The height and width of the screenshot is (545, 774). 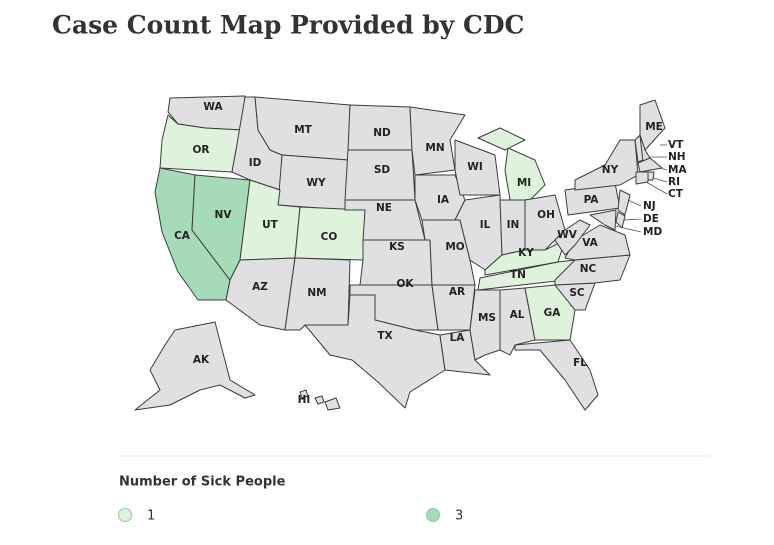 I want to click on title: Case Count Map Provided by CDC, so click(x=288, y=25).